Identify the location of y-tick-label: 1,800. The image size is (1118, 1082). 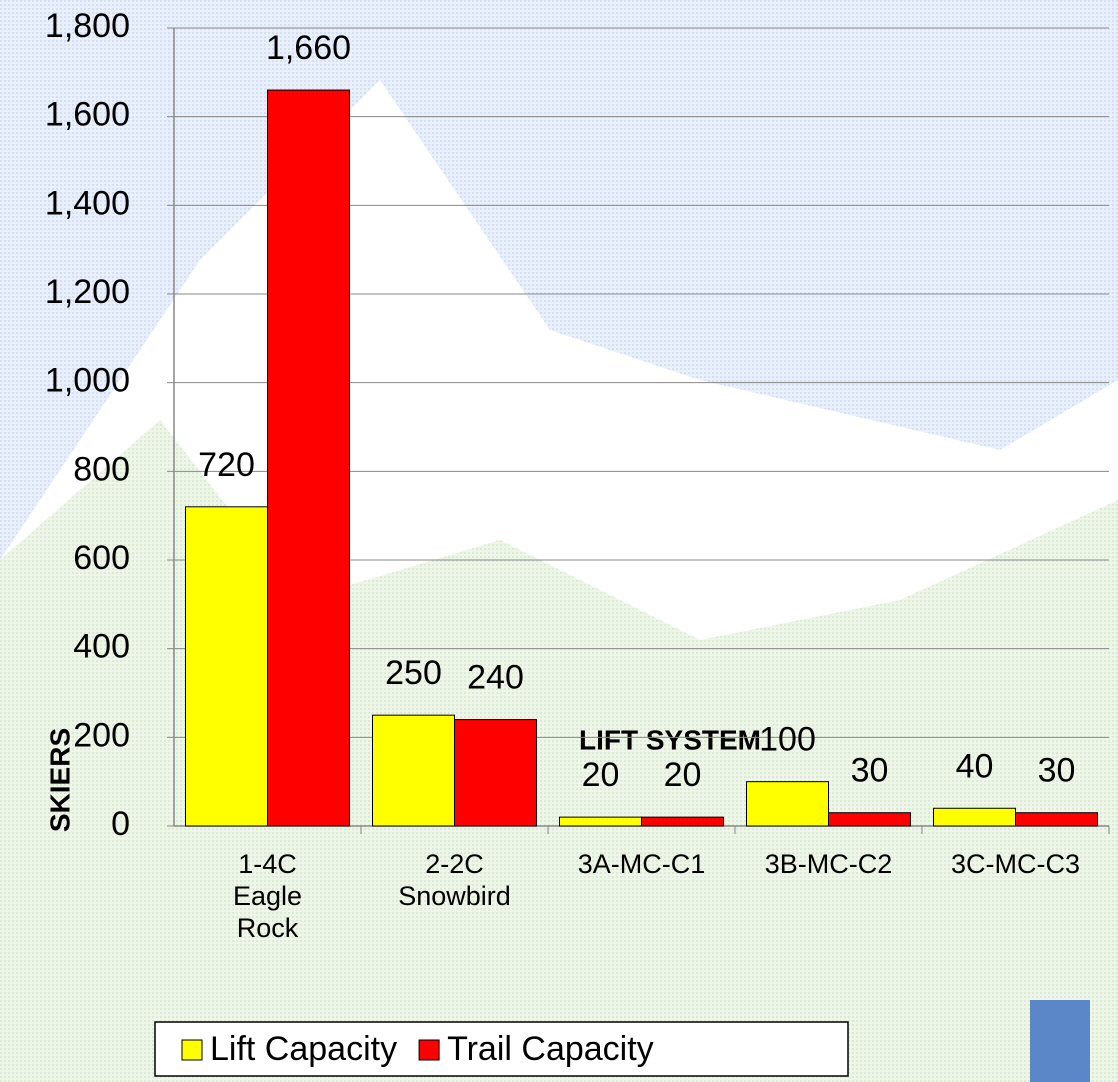
(87, 26).